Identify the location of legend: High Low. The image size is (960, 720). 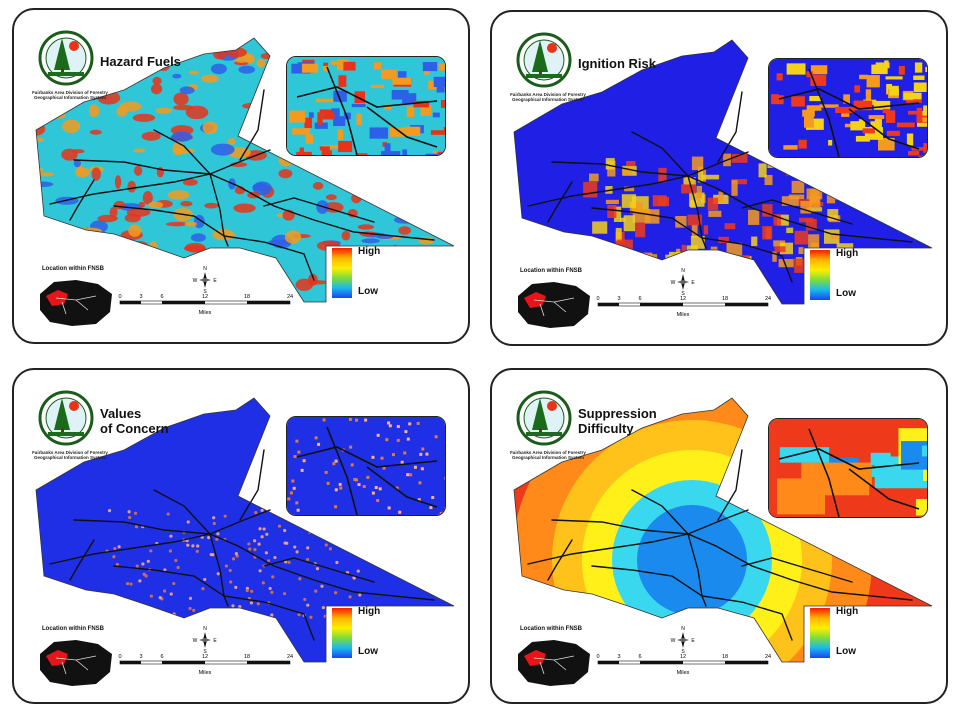
(840, 634).